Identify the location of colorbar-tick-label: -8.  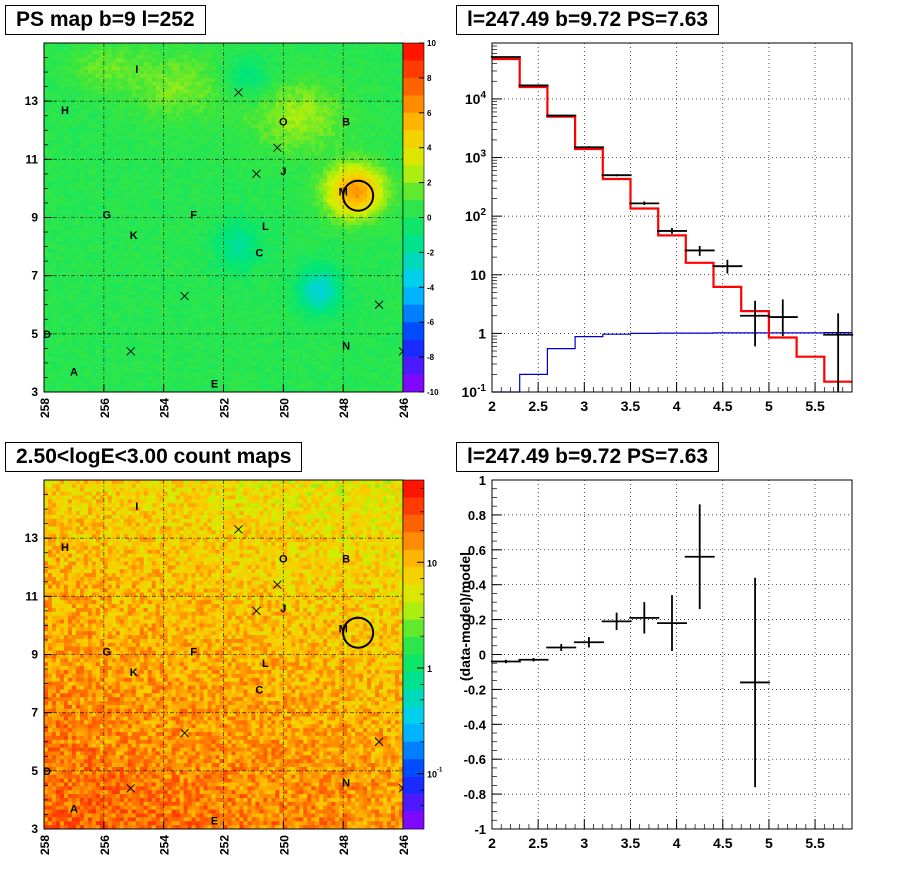
(431, 357).